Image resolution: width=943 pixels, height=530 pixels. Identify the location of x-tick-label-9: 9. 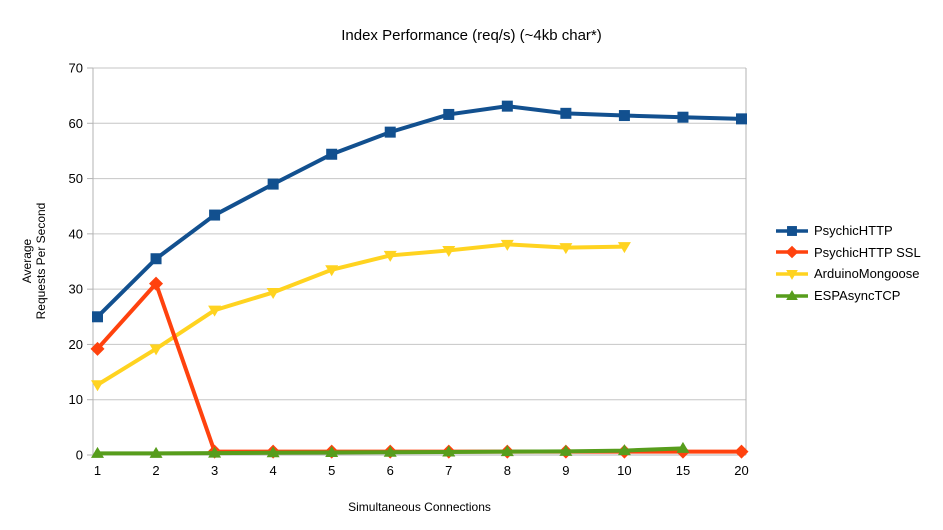
(565, 470).